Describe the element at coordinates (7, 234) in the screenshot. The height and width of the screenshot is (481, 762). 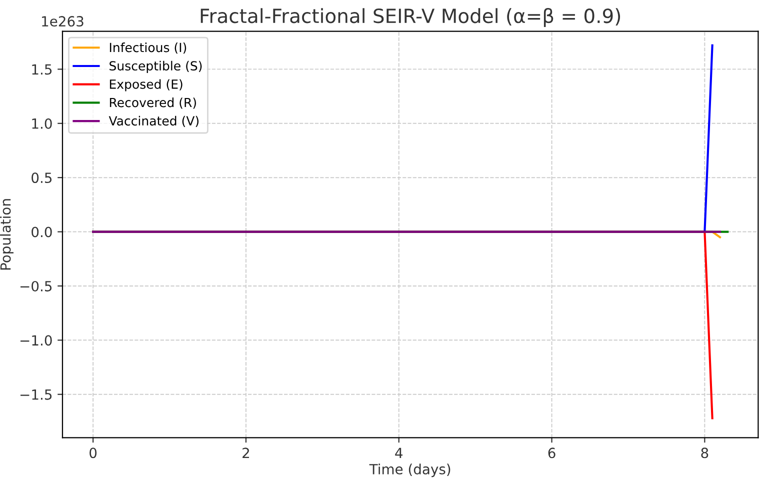
I see `y-axis-title: Population` at that location.